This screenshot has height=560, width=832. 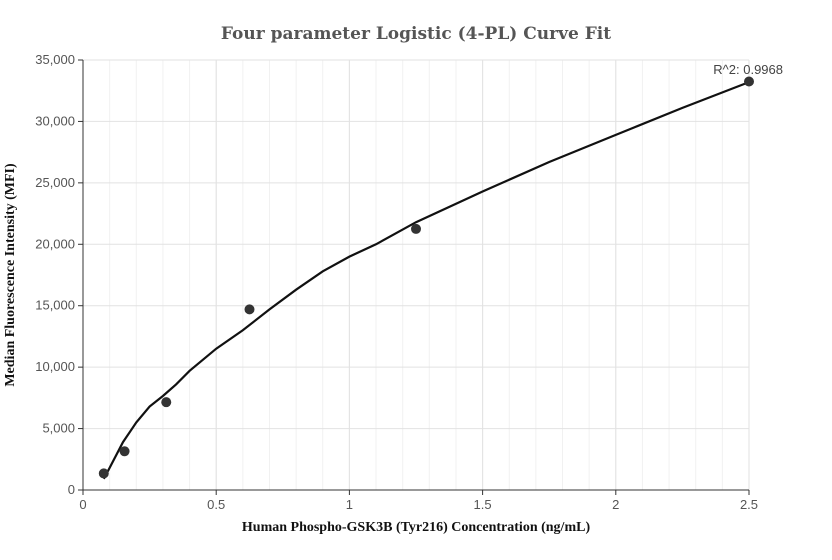 What do you see at coordinates (71, 489) in the screenshot?
I see `y-tick-label: 0` at bounding box center [71, 489].